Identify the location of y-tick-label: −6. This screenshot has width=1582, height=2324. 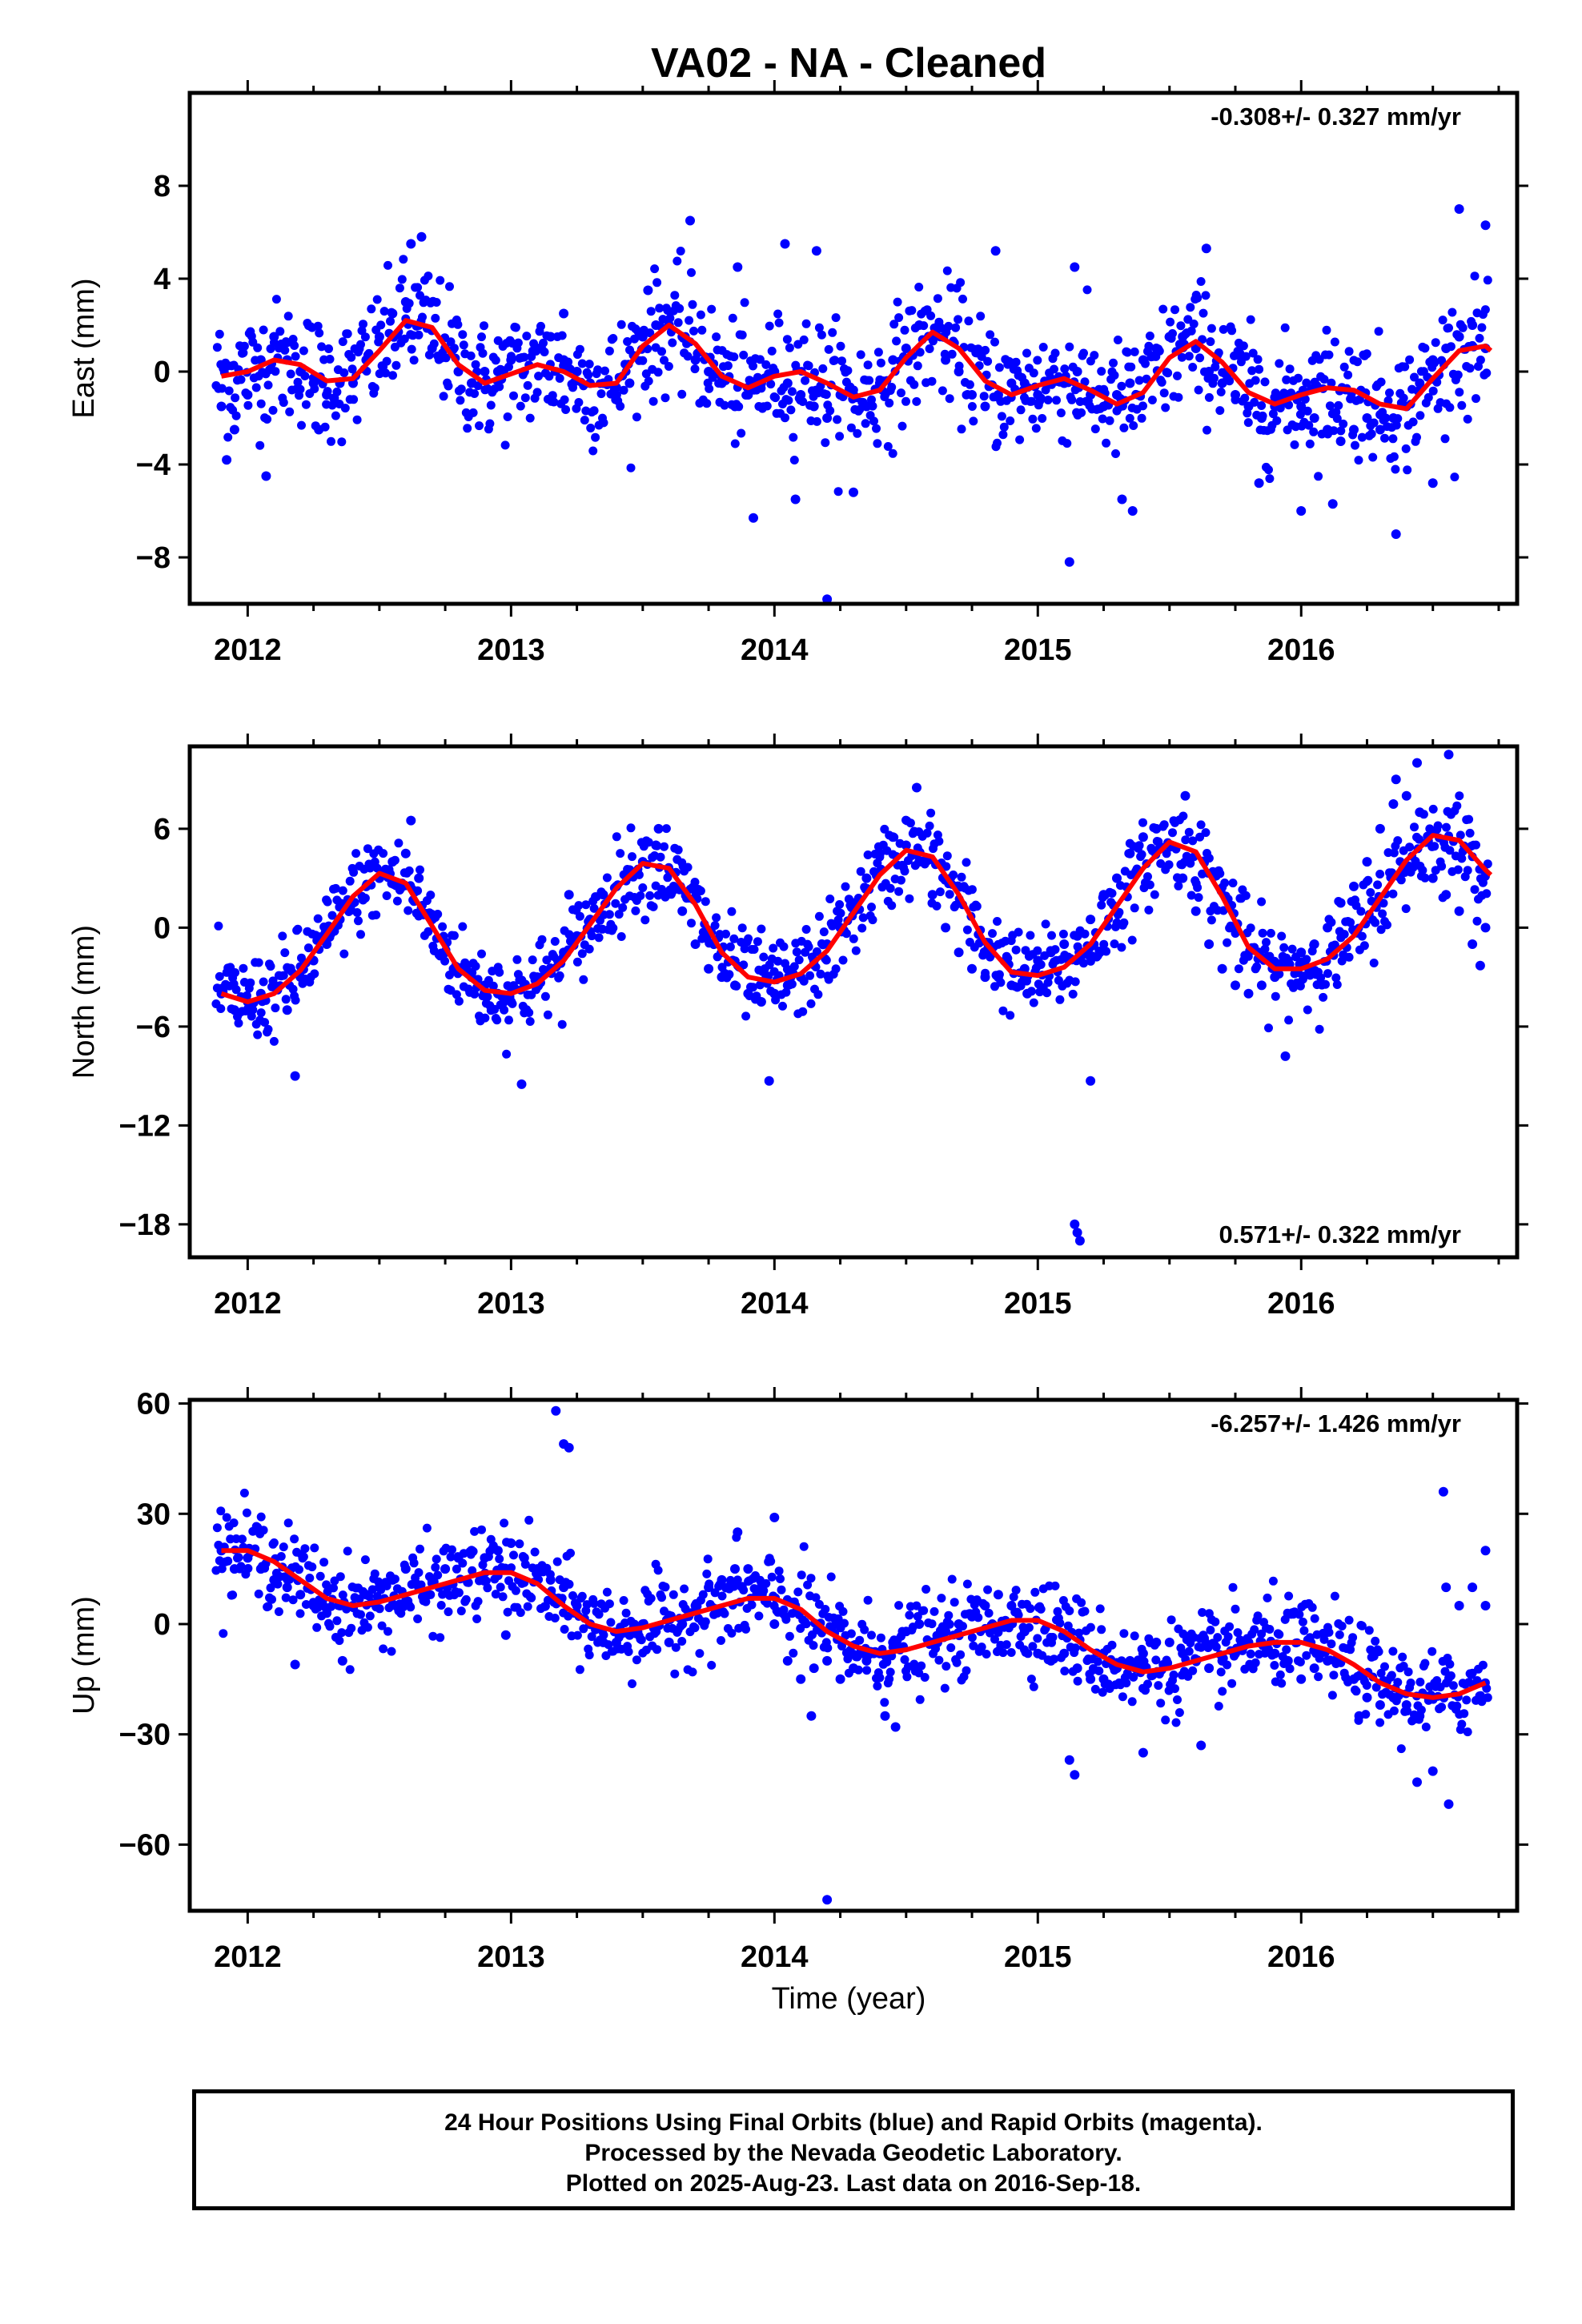
(154, 1027).